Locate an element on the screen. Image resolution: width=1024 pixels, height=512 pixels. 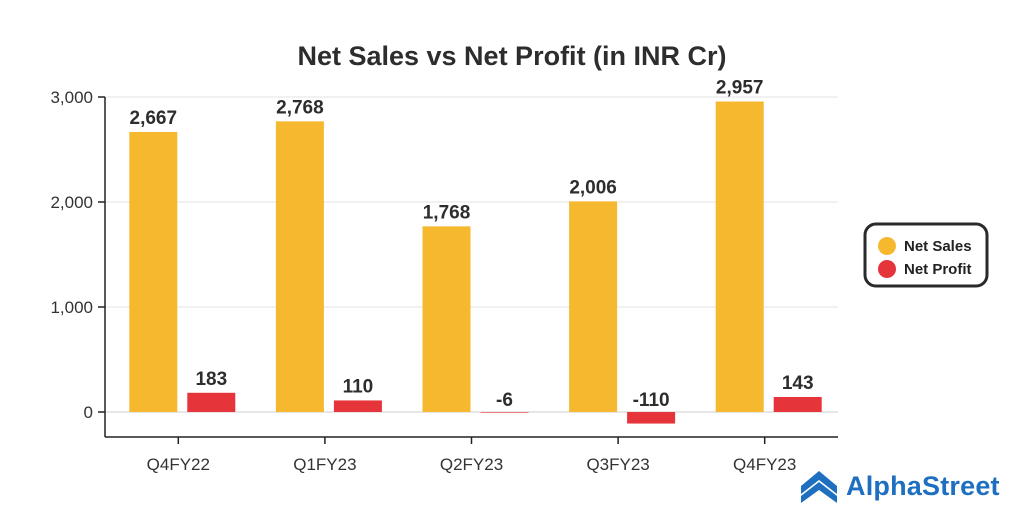
net-sales-label: 2,006 is located at coordinates (593, 187).